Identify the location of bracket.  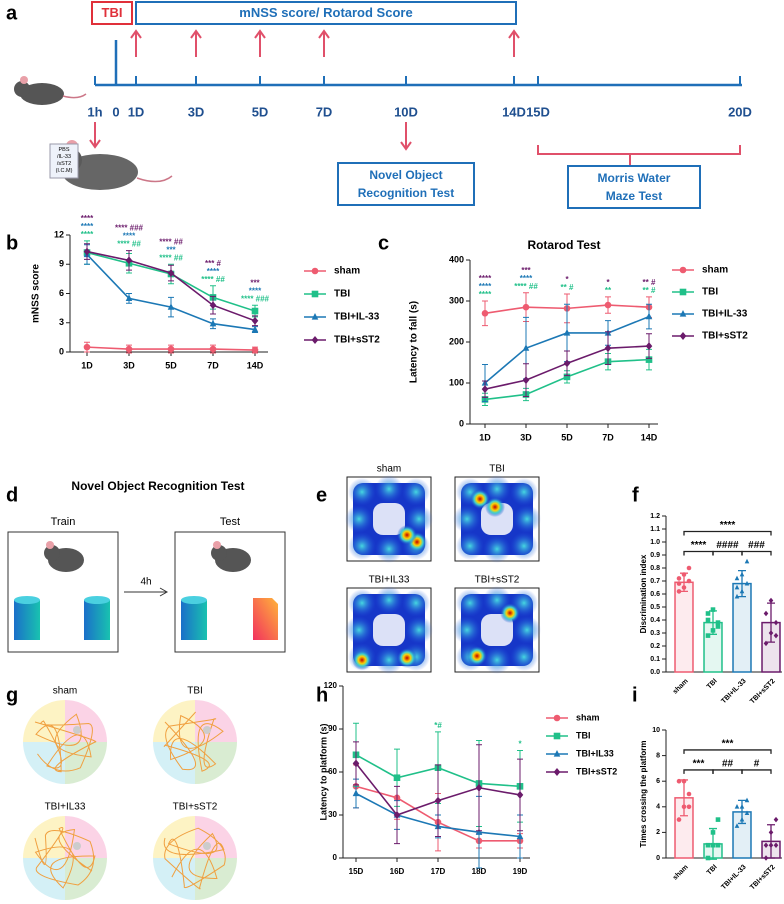
(639, 155).